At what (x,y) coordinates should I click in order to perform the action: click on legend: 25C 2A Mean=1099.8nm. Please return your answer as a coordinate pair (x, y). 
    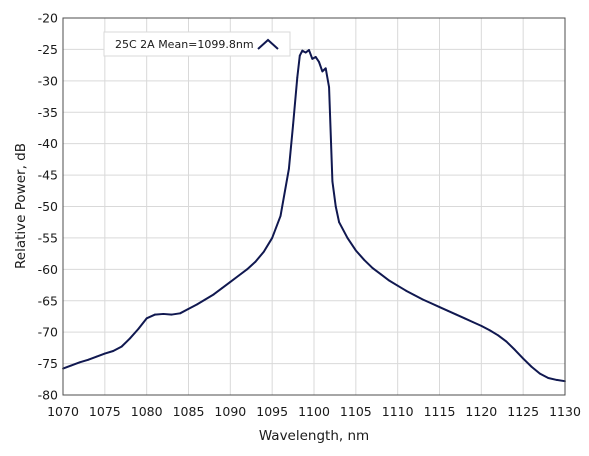
    Looking at the image, I should click on (197, 44).